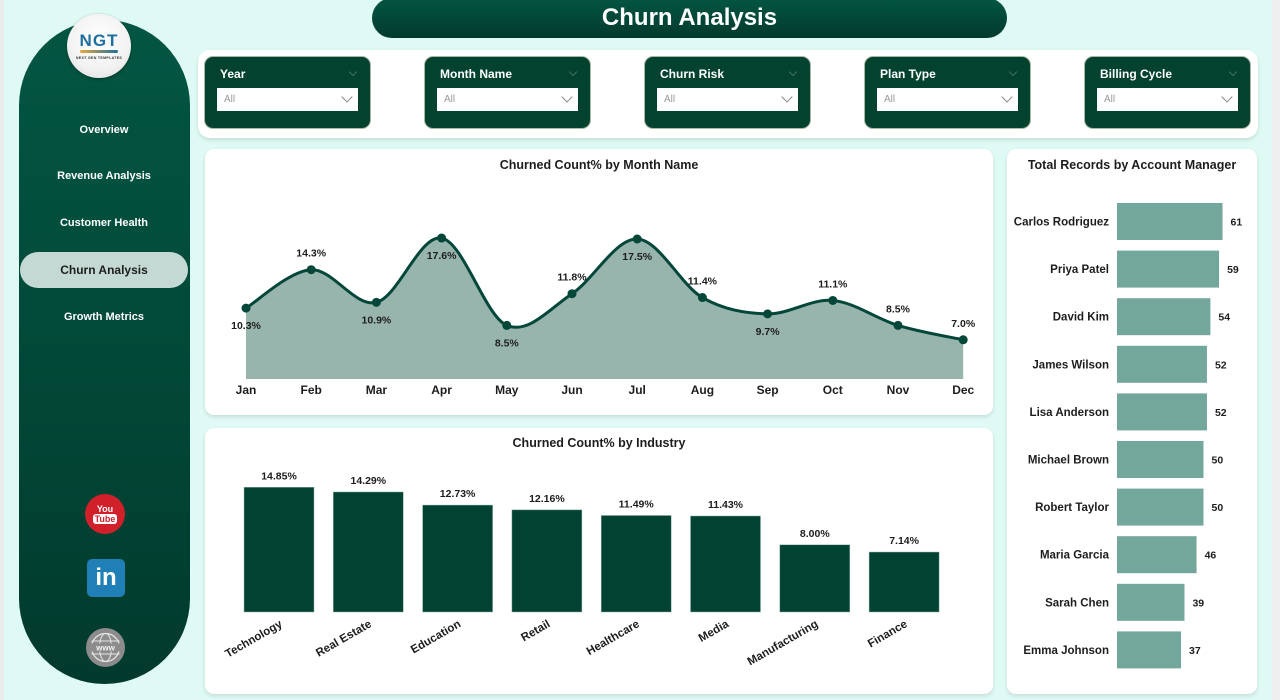 This screenshot has width=1280, height=700. Describe the element at coordinates (768, 390) in the screenshot. I see `x-axis-label: Sep` at that location.